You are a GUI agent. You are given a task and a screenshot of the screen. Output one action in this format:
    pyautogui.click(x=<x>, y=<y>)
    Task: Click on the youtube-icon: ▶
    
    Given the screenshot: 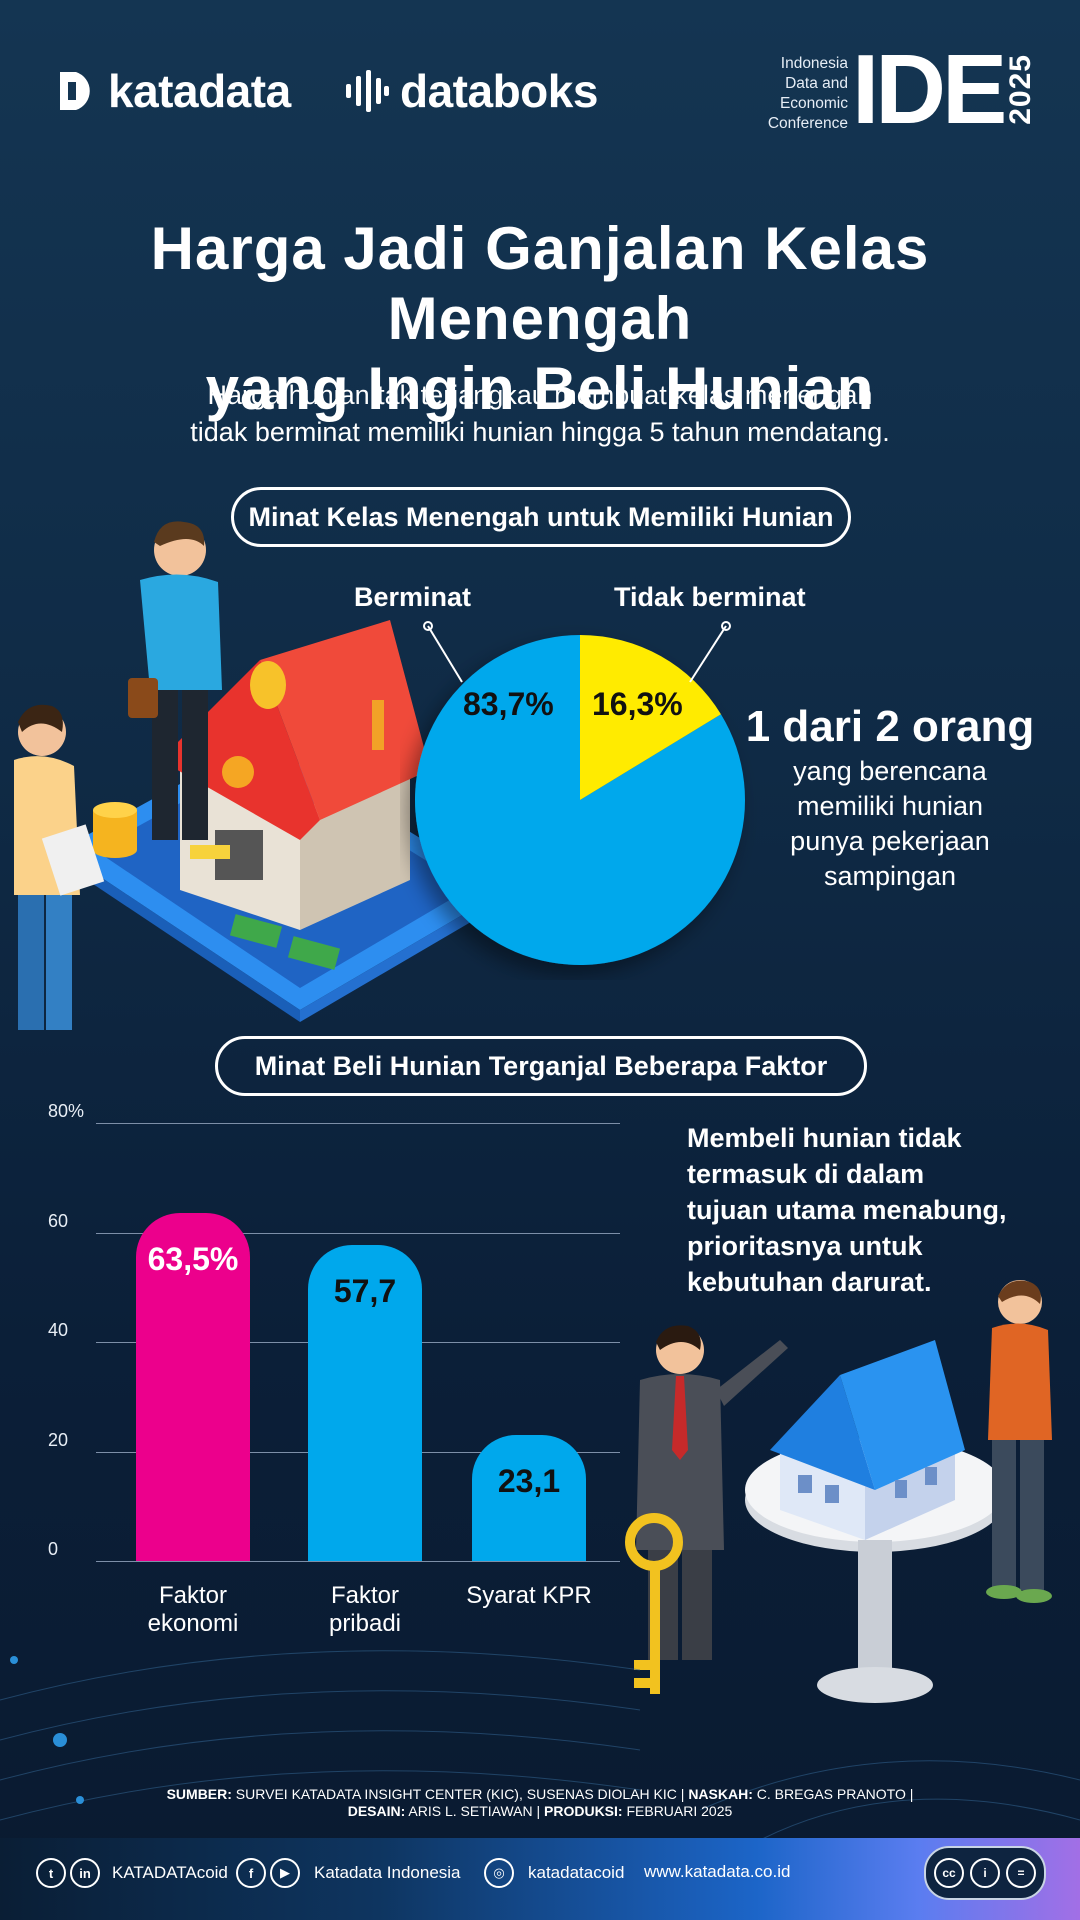 What is the action you would take?
    pyautogui.click(x=285, y=1873)
    